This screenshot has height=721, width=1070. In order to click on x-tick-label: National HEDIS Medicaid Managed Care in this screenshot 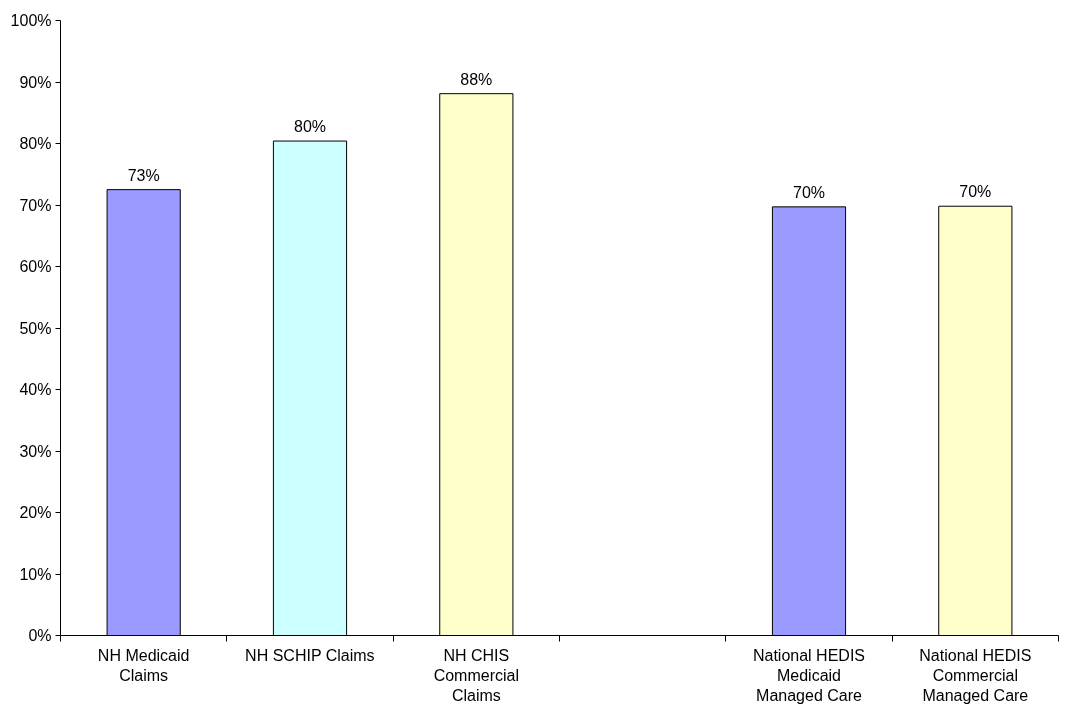, I will do `click(809, 675)`.